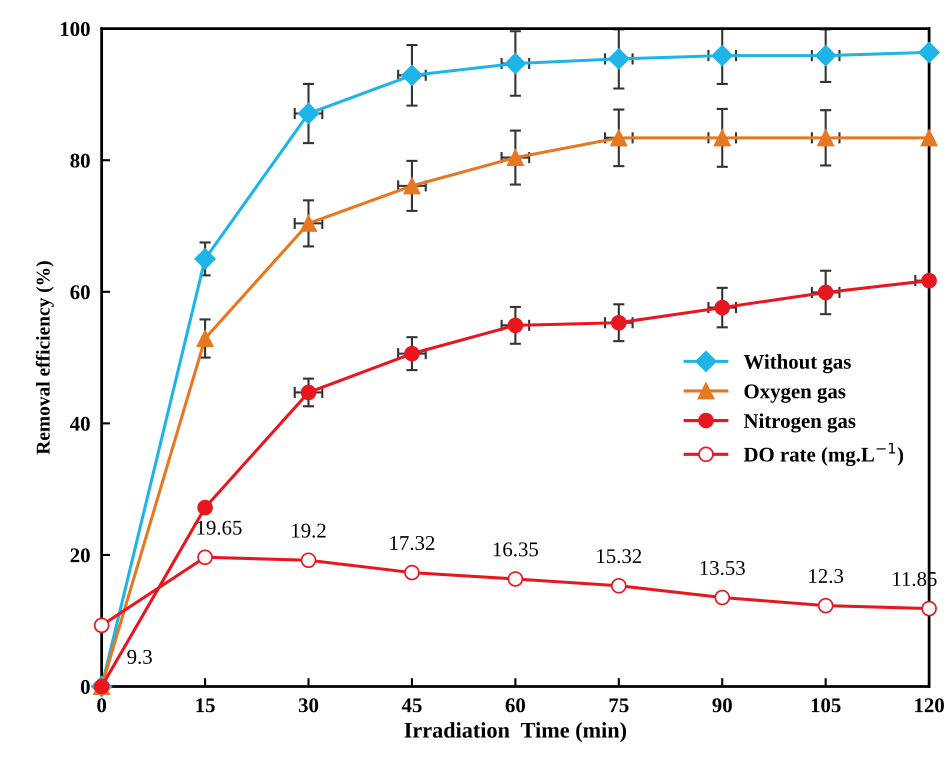 The image size is (950, 774). I want to click on x-tick-label: 90, so click(722, 705).